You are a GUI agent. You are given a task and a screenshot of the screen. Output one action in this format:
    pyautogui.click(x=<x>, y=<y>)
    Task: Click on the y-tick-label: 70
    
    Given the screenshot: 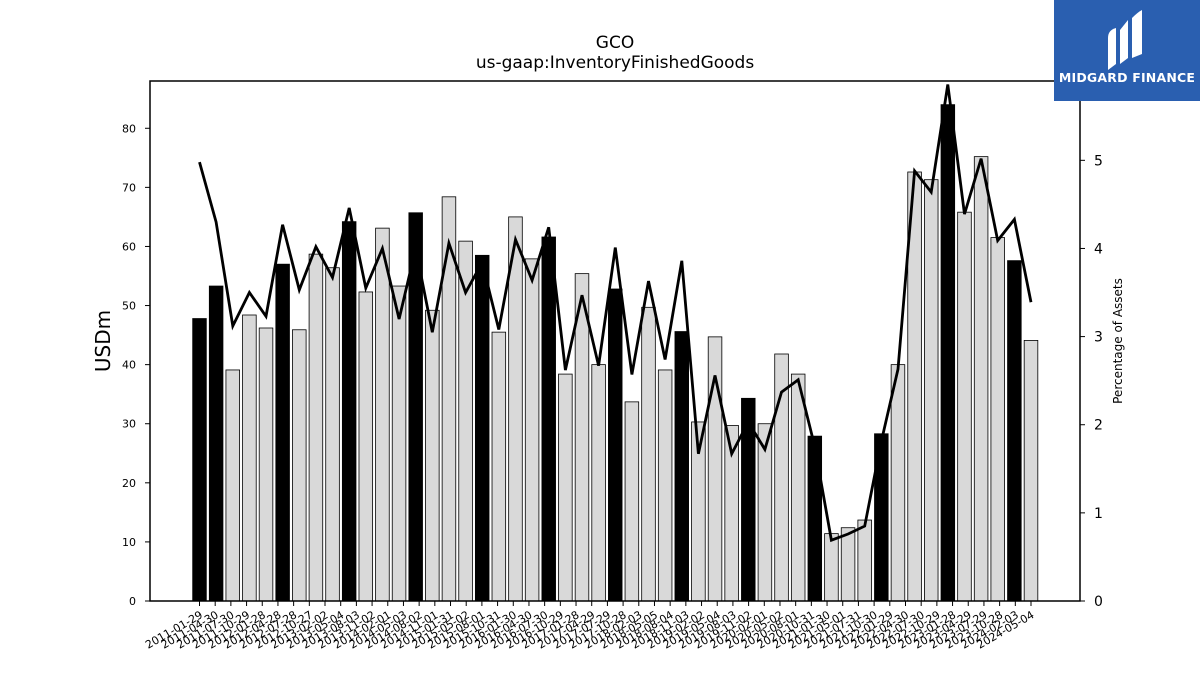 What is the action you would take?
    pyautogui.click(x=129, y=187)
    